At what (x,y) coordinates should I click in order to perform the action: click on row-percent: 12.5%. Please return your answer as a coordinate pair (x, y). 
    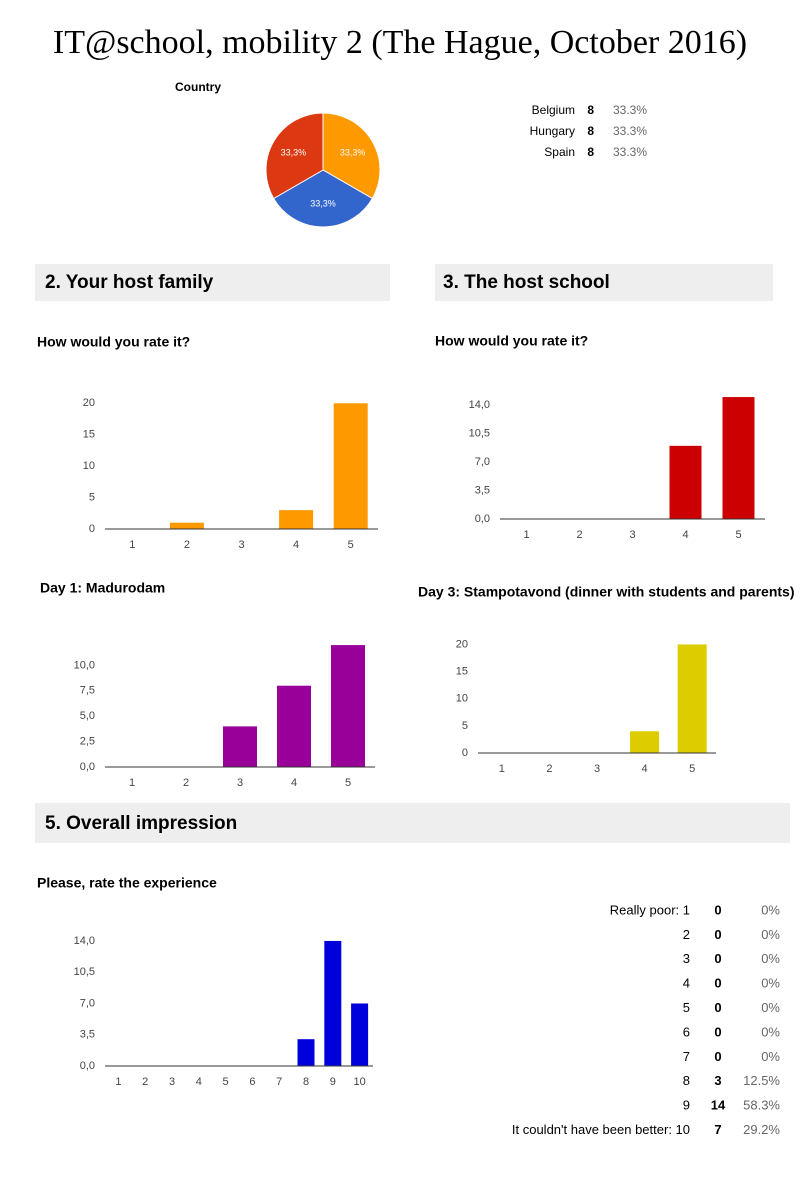
    Looking at the image, I should click on (761, 1080).